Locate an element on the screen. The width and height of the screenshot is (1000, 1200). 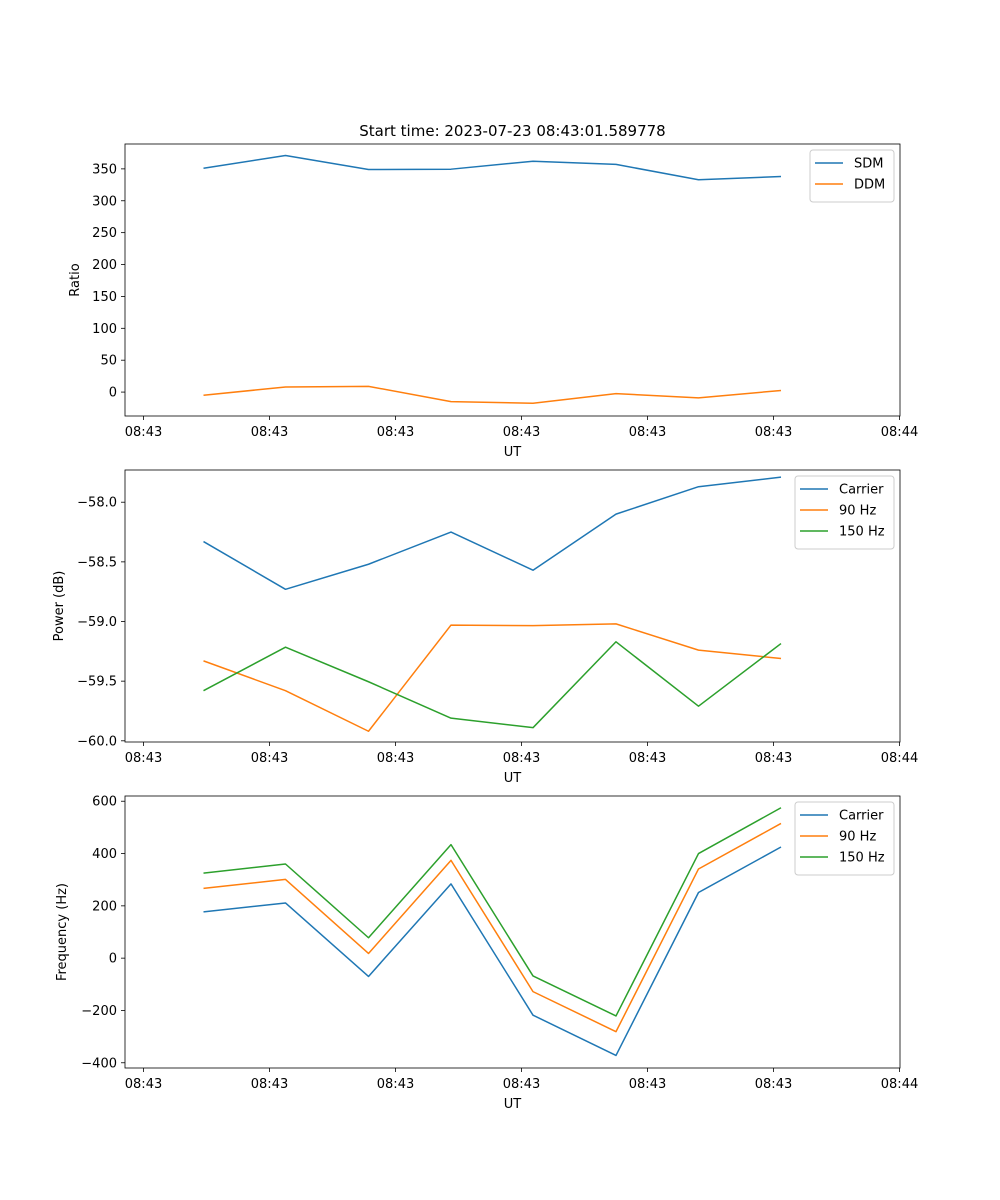
y-tick-label: −200 is located at coordinates (99, 1011).